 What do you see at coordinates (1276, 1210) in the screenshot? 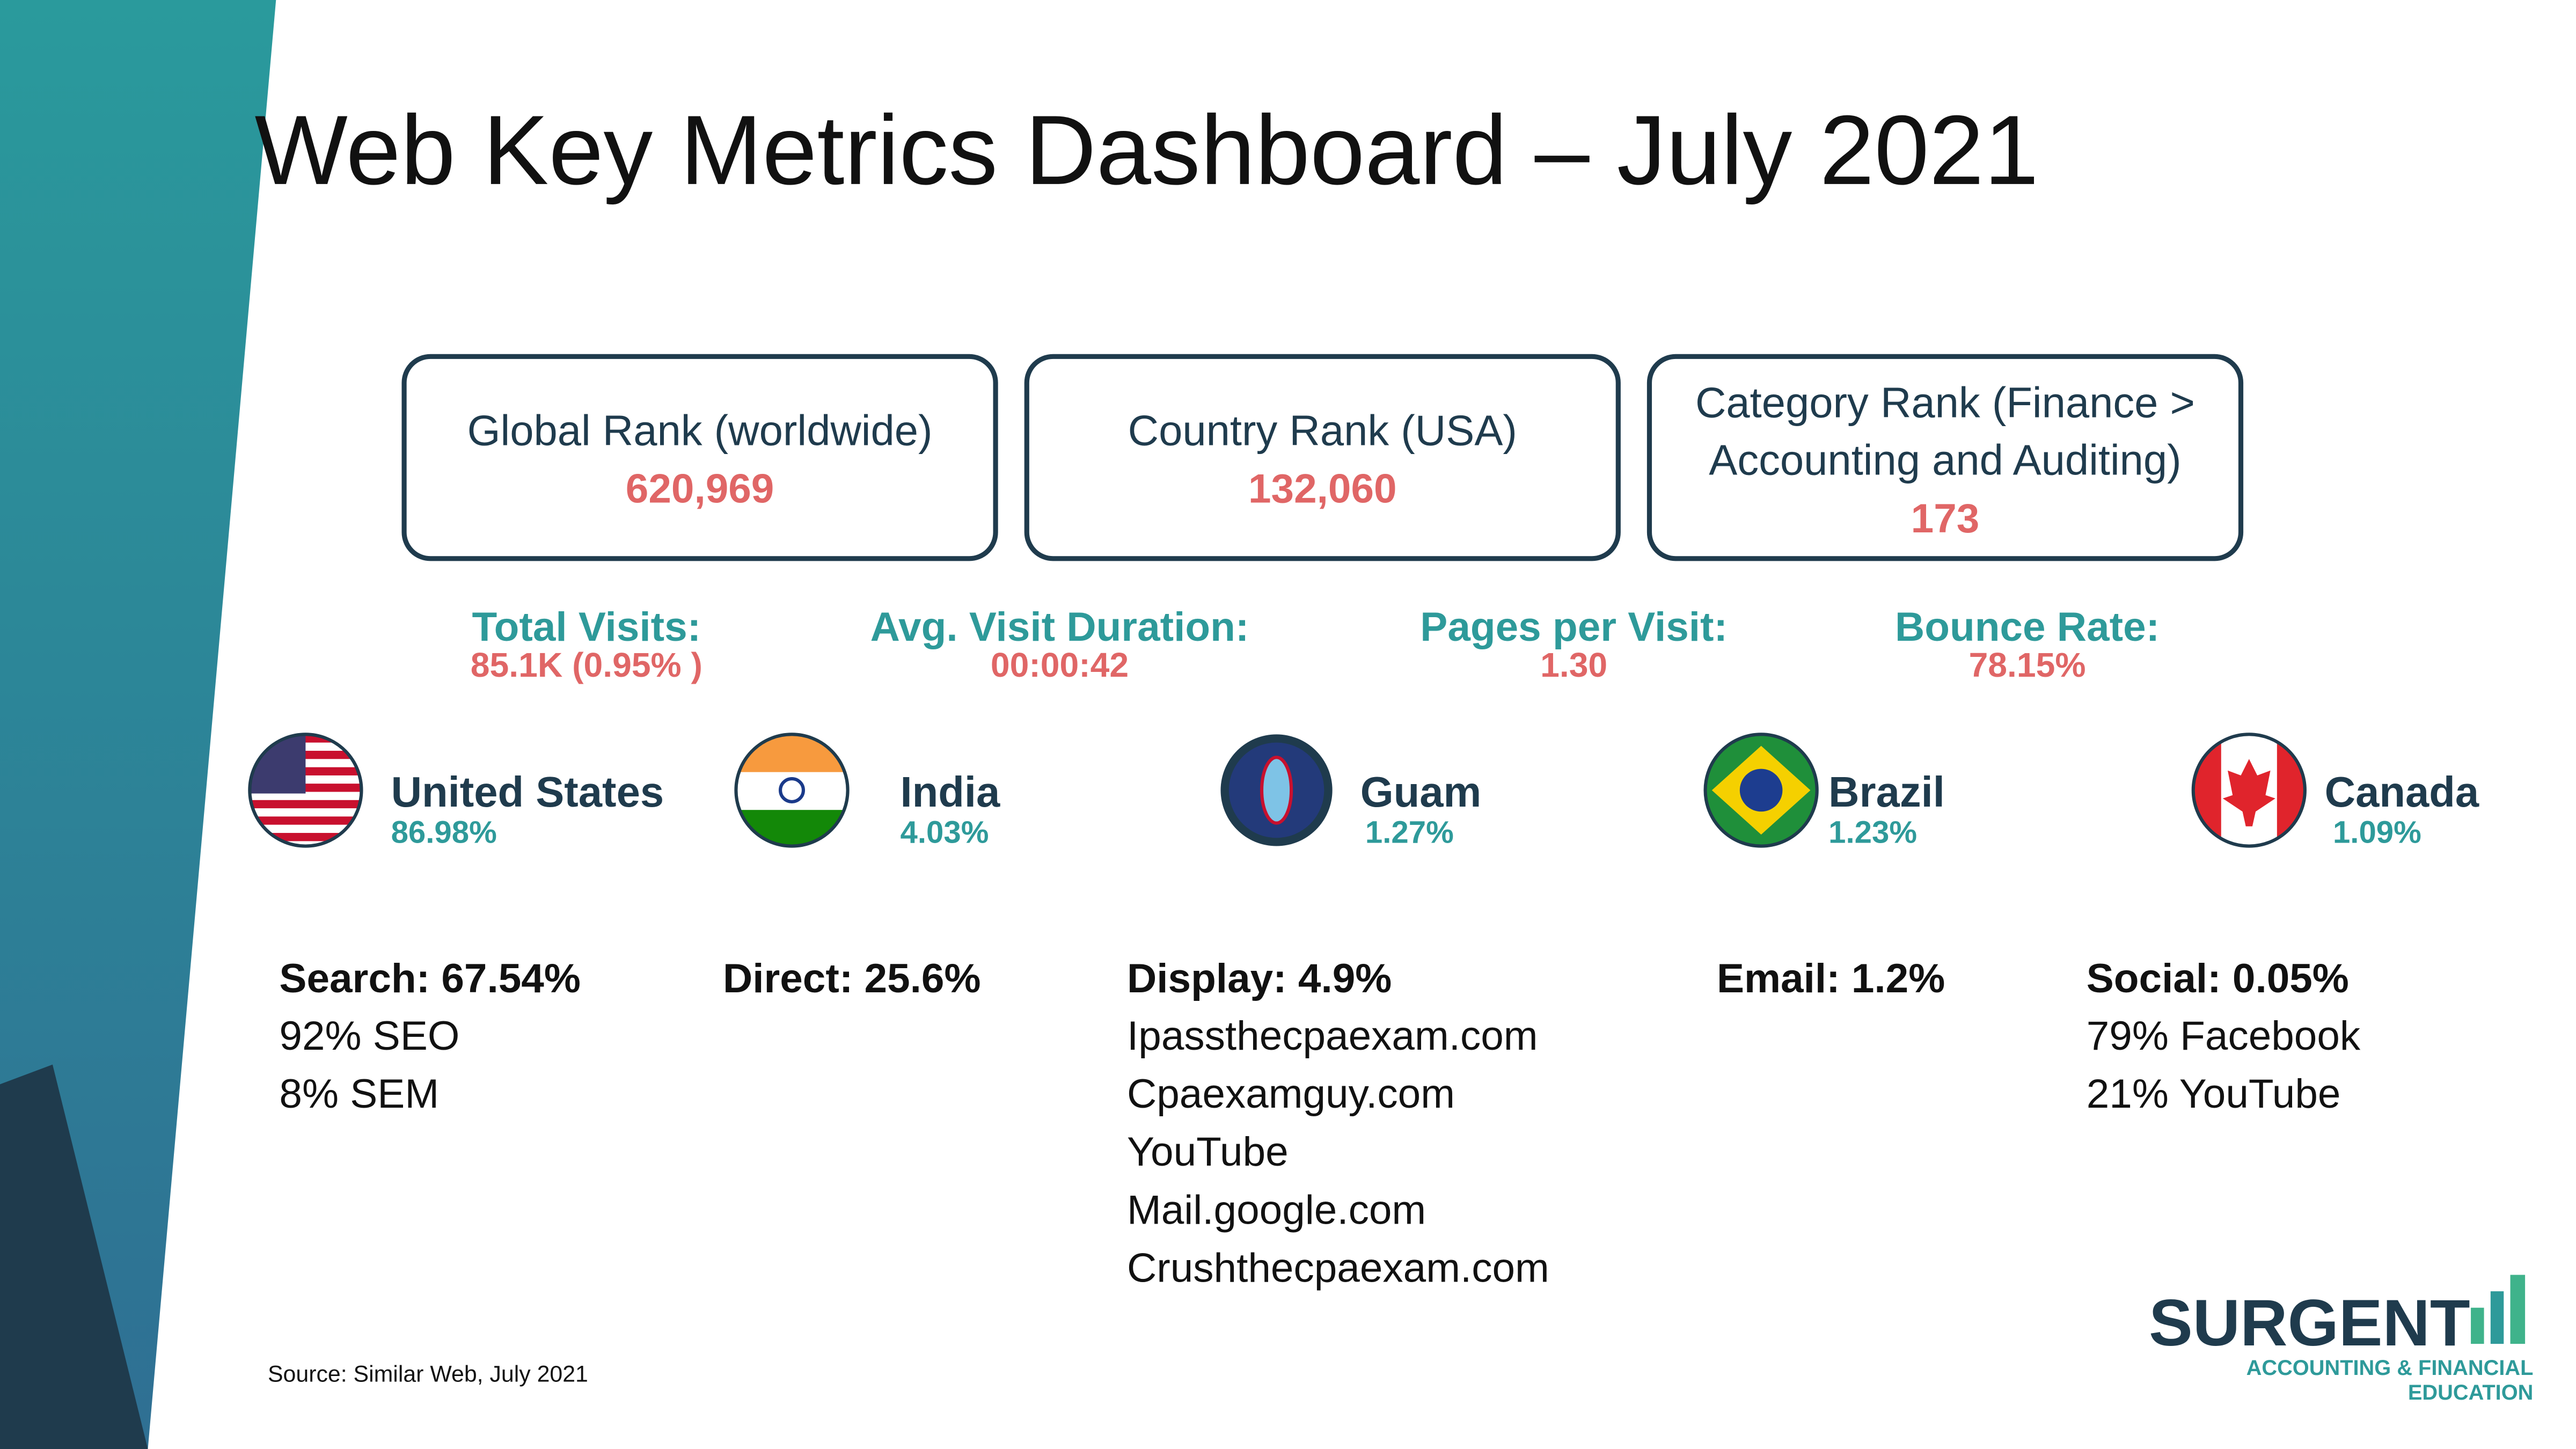
I see `traffic-line: Mail.google.com` at bounding box center [1276, 1210].